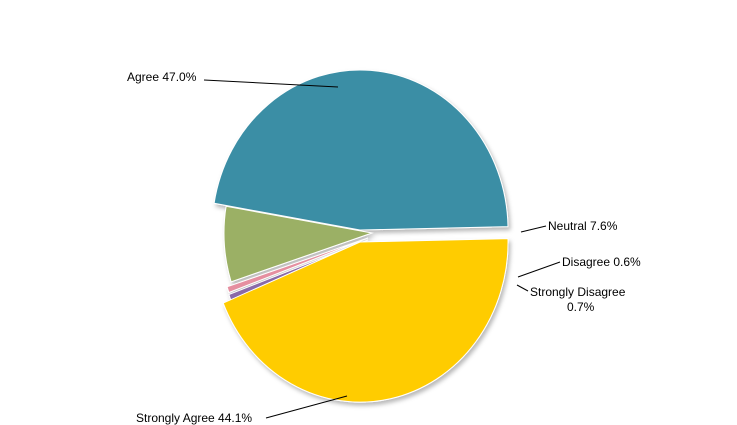 The width and height of the screenshot is (737, 425). I want to click on label-neutral: Neutral 7.6%, so click(583, 226).